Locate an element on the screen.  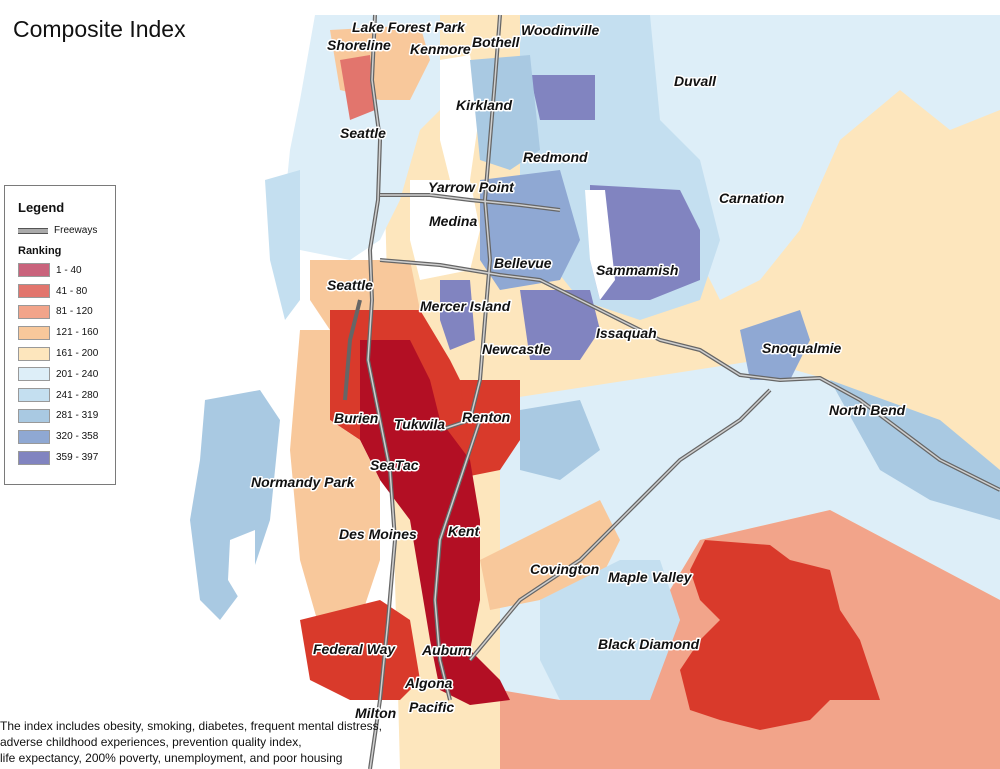
legend-class-row: 201 - 240 is located at coordinates (62, 374).